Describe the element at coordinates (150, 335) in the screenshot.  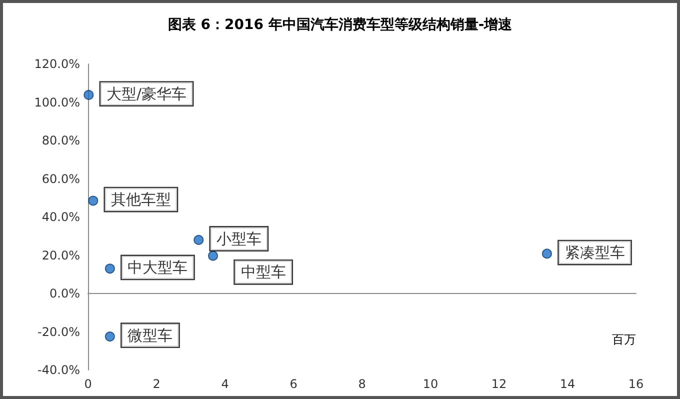
I see `data-label: 微型车` at that location.